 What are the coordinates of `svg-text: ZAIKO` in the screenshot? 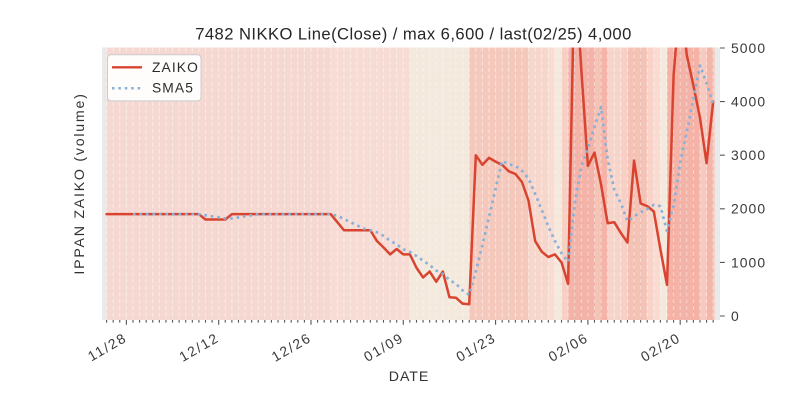 It's located at (175, 67).